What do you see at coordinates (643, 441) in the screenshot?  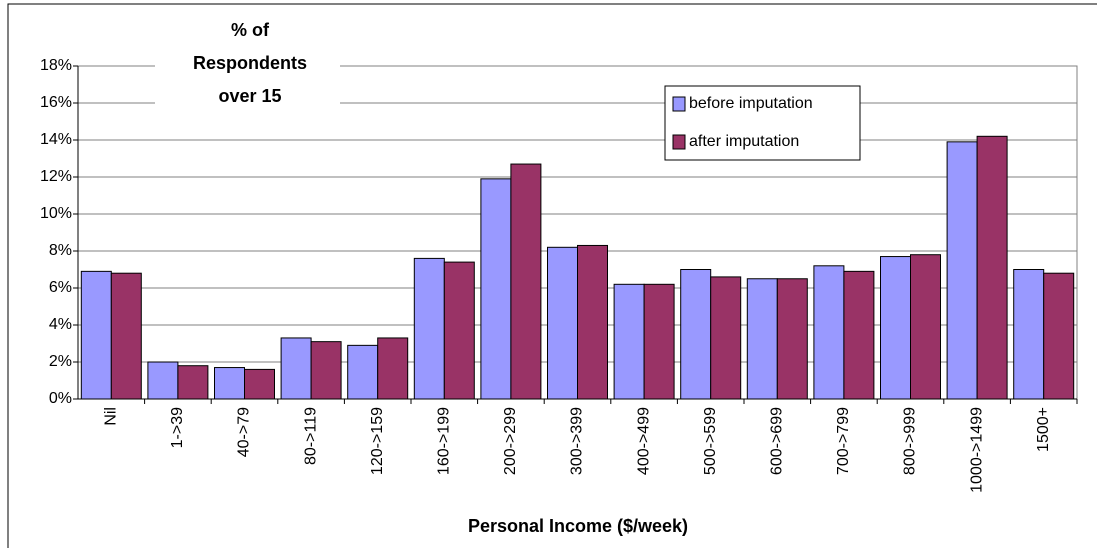 I see `x-tick-label: 400->499` at bounding box center [643, 441].